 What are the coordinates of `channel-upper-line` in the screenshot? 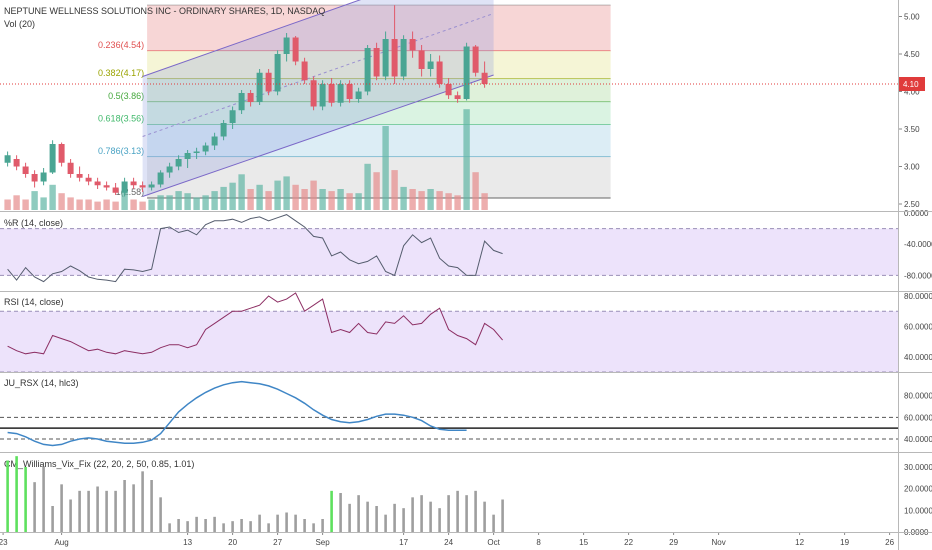 It's located at (318, 38).